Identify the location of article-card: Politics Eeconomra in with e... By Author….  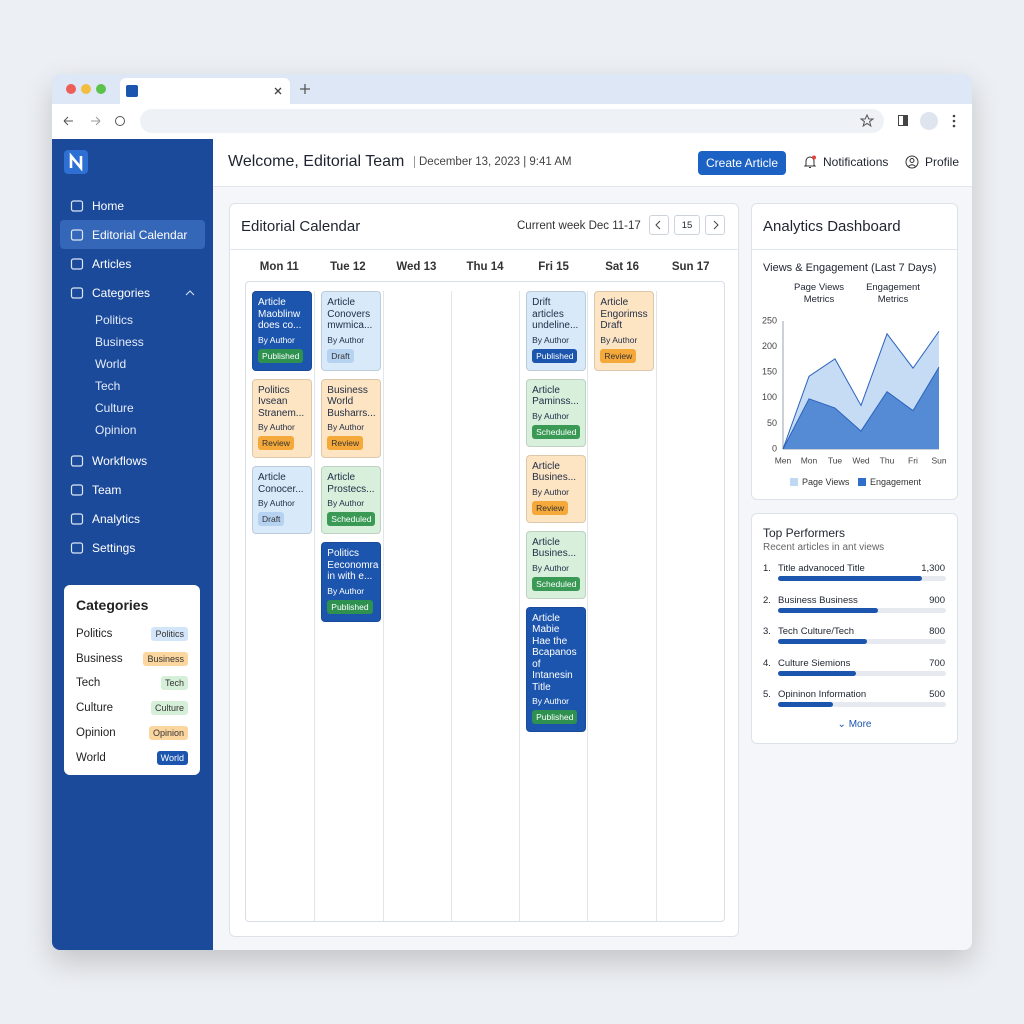
(351, 582).